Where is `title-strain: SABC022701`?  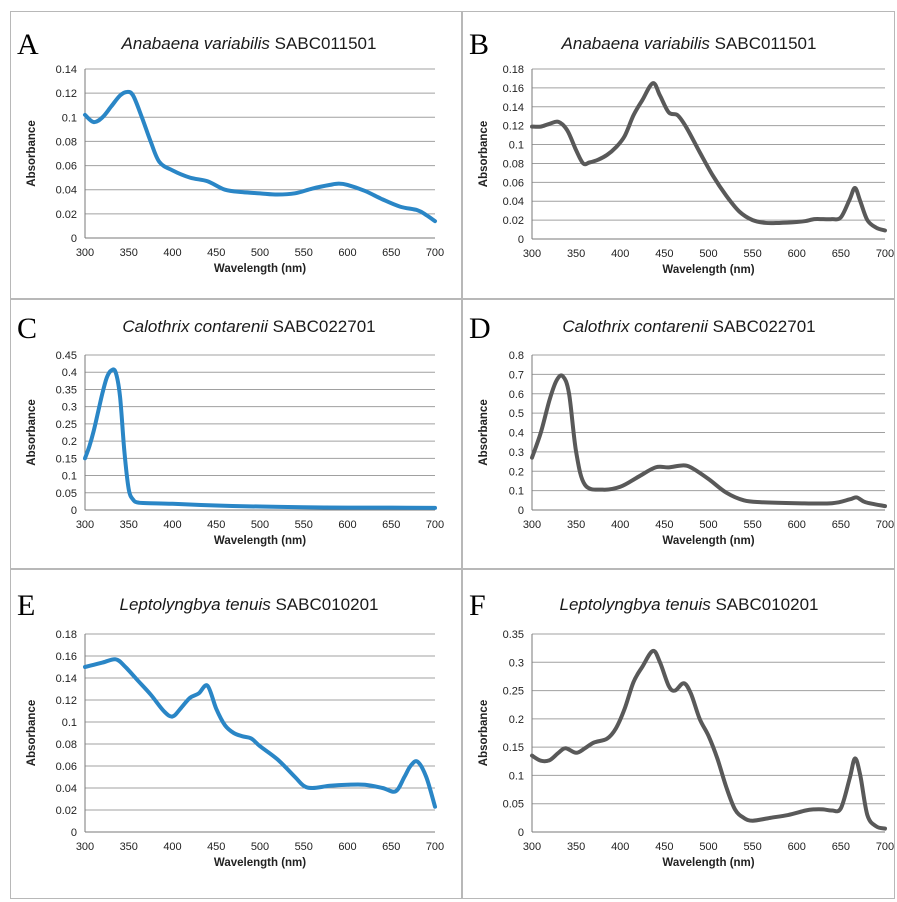 title-strain: SABC022701 is located at coordinates (764, 326).